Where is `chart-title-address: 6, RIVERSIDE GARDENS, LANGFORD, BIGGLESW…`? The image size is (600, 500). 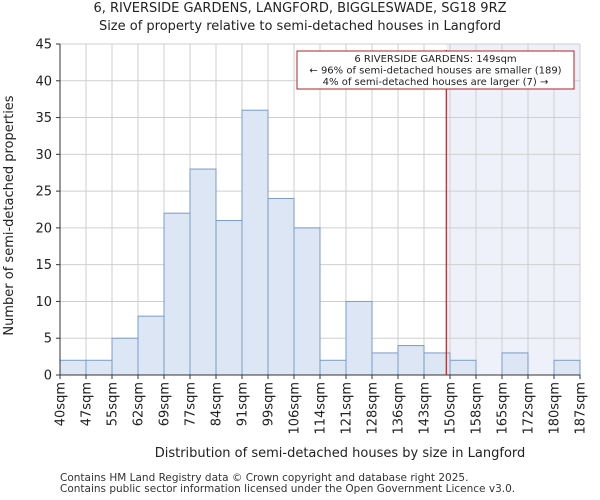 chart-title-address: 6, RIVERSIDE GARDENS, LANGFORD, BIGGLESW… is located at coordinates (300, 8).